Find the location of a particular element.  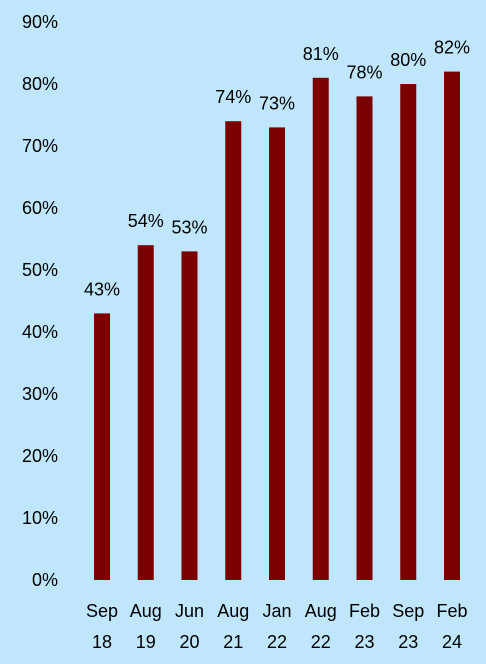

data-label: 53% is located at coordinates (189, 227).